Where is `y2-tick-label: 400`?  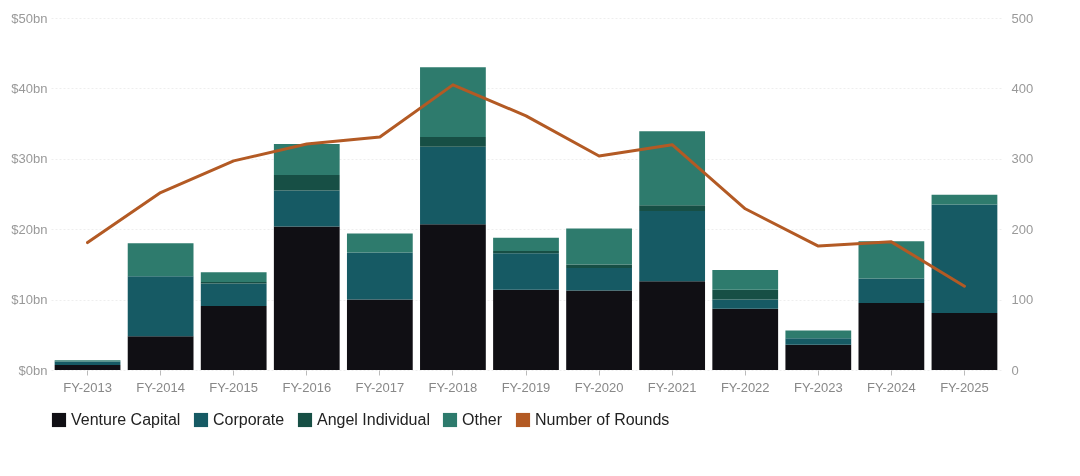
y2-tick-label: 400 is located at coordinates (1022, 88).